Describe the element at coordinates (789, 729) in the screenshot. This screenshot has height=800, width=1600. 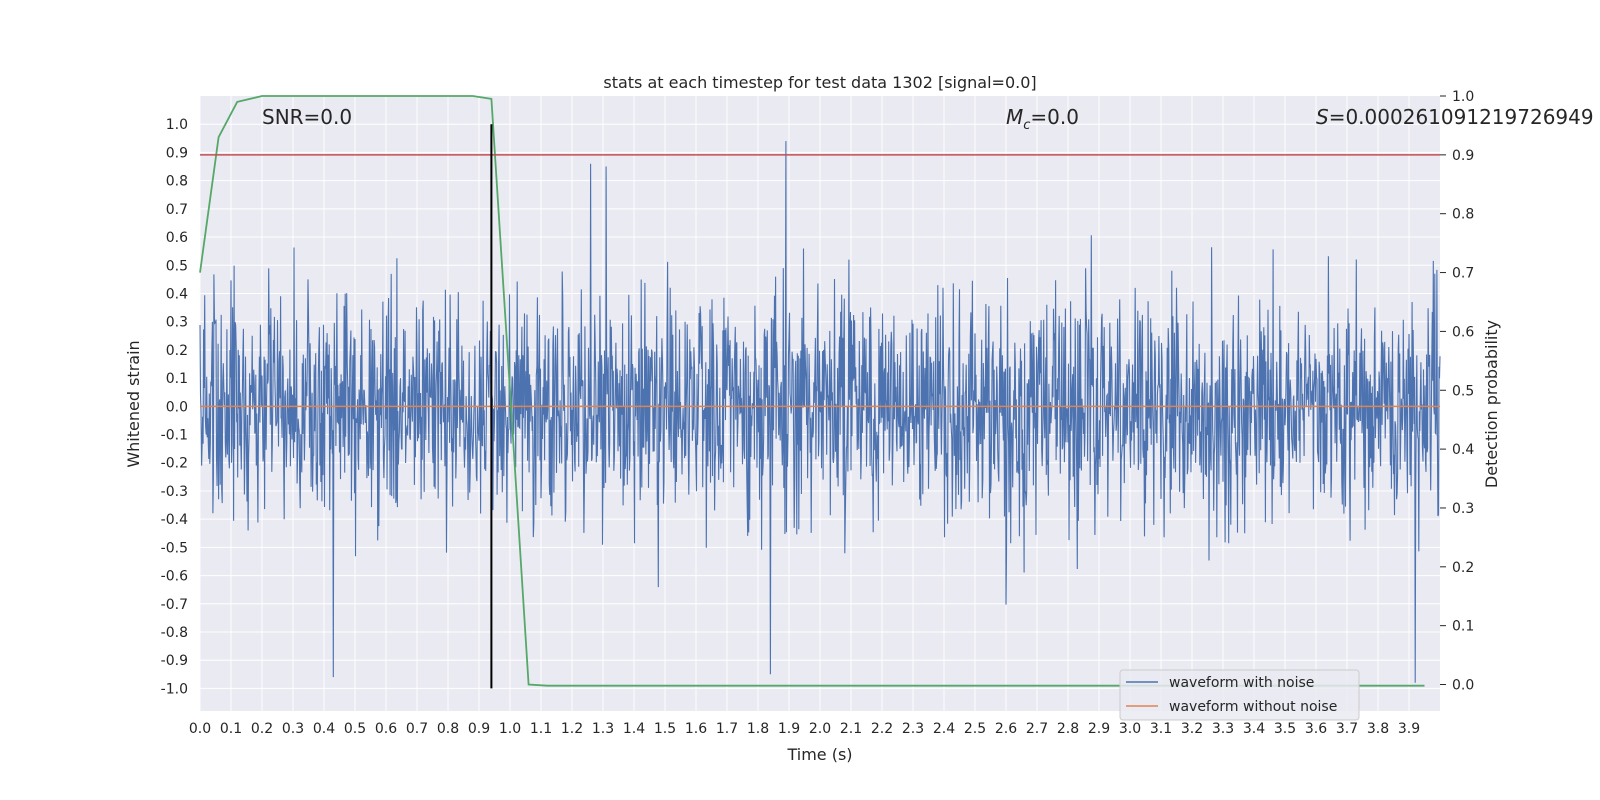
I see `x-tick-label: 1.9` at that location.